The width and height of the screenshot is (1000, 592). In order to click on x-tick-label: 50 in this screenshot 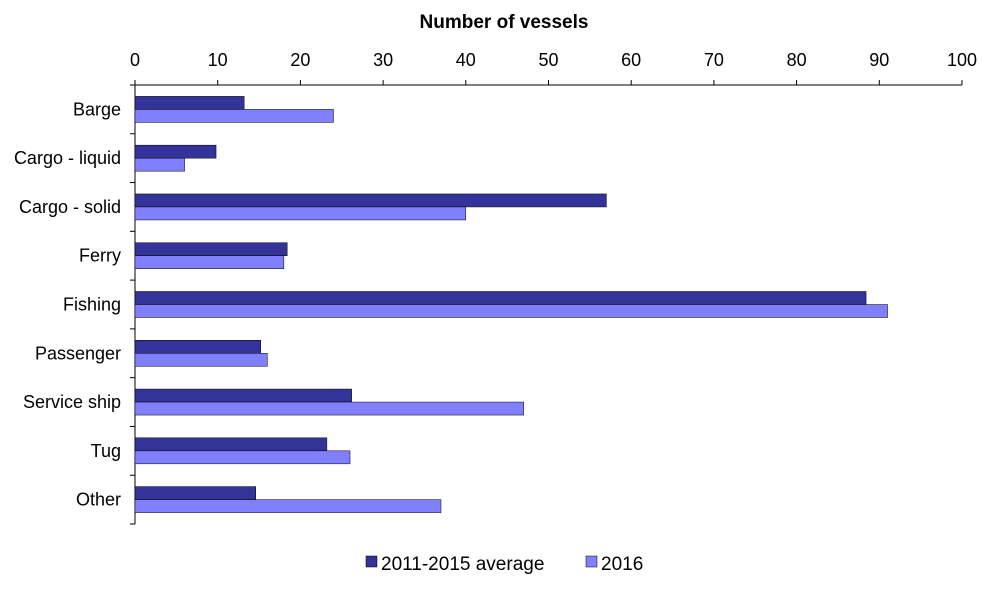, I will do `click(548, 60)`.